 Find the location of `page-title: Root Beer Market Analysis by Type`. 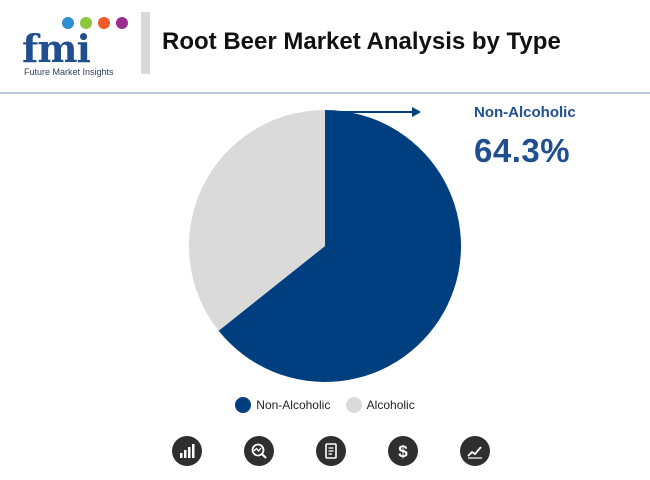

page-title: Root Beer Market Analysis by Type is located at coordinates (361, 41).